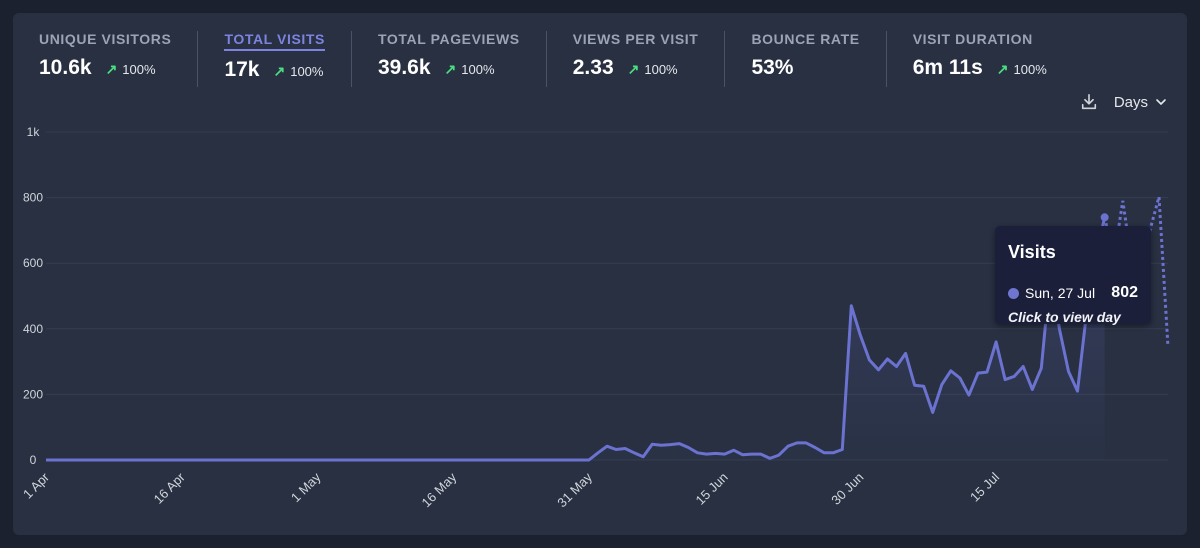 The width and height of the screenshot is (1200, 548). I want to click on tooltip-title: Visits, so click(1032, 252).